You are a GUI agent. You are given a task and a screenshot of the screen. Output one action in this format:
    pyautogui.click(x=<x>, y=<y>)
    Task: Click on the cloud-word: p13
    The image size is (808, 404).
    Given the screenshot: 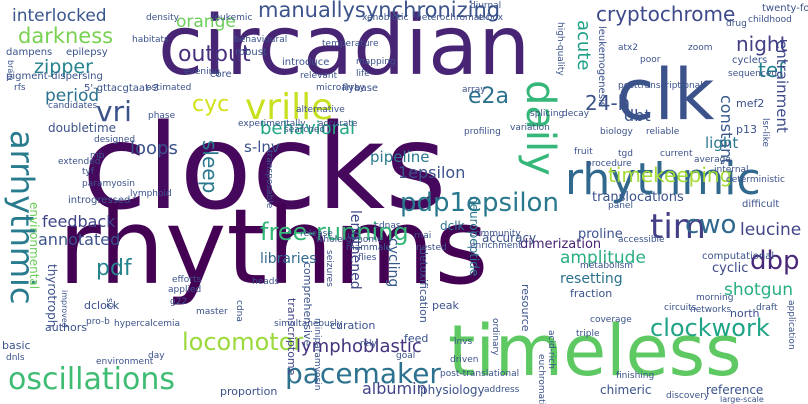 What is the action you would take?
    pyautogui.click(x=746, y=129)
    